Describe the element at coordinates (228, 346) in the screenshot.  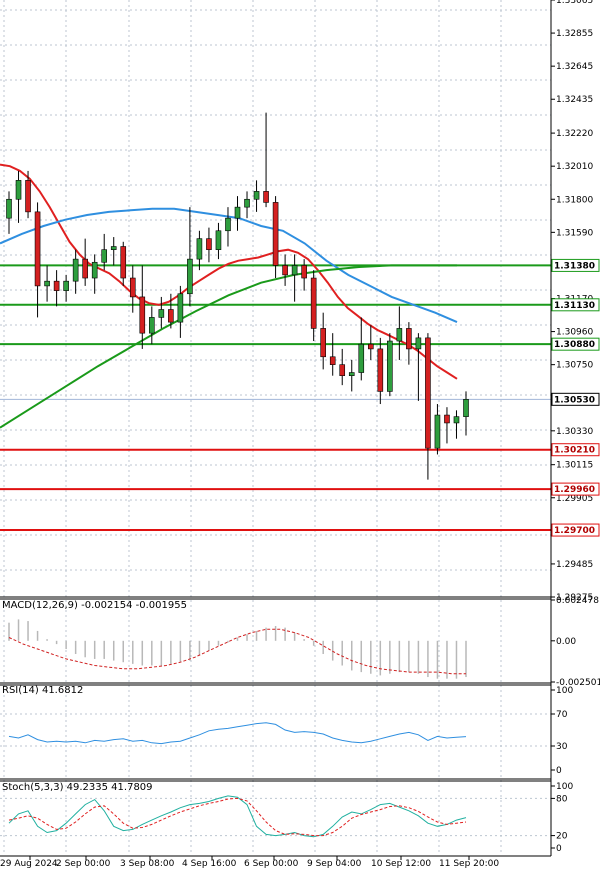
I see `ma-slow-line` at that location.